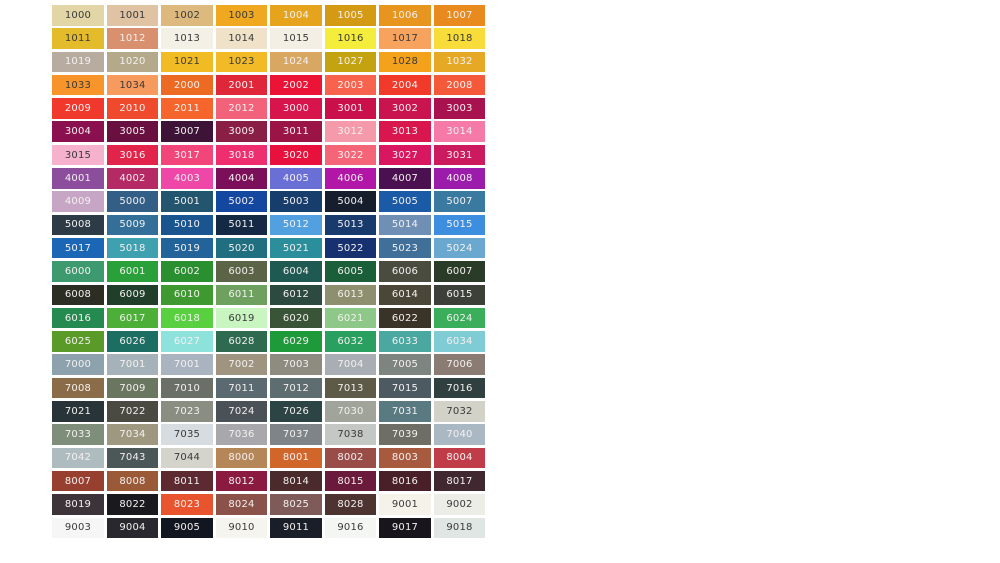 Image resolution: width=1000 pixels, height=563 pixels. What do you see at coordinates (132, 38) in the screenshot?
I see `color-swatch: 1012` at bounding box center [132, 38].